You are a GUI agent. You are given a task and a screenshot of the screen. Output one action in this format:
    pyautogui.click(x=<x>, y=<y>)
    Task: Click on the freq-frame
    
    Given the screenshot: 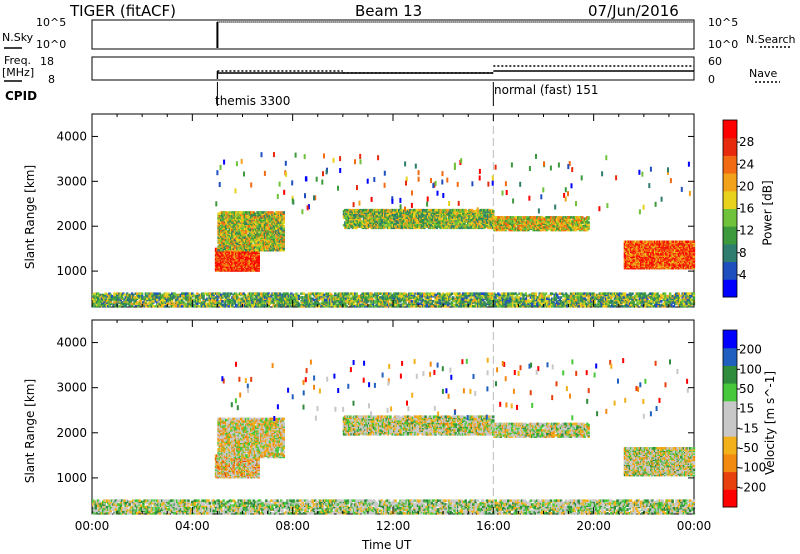 What is the action you would take?
    pyautogui.click(x=393, y=68)
    